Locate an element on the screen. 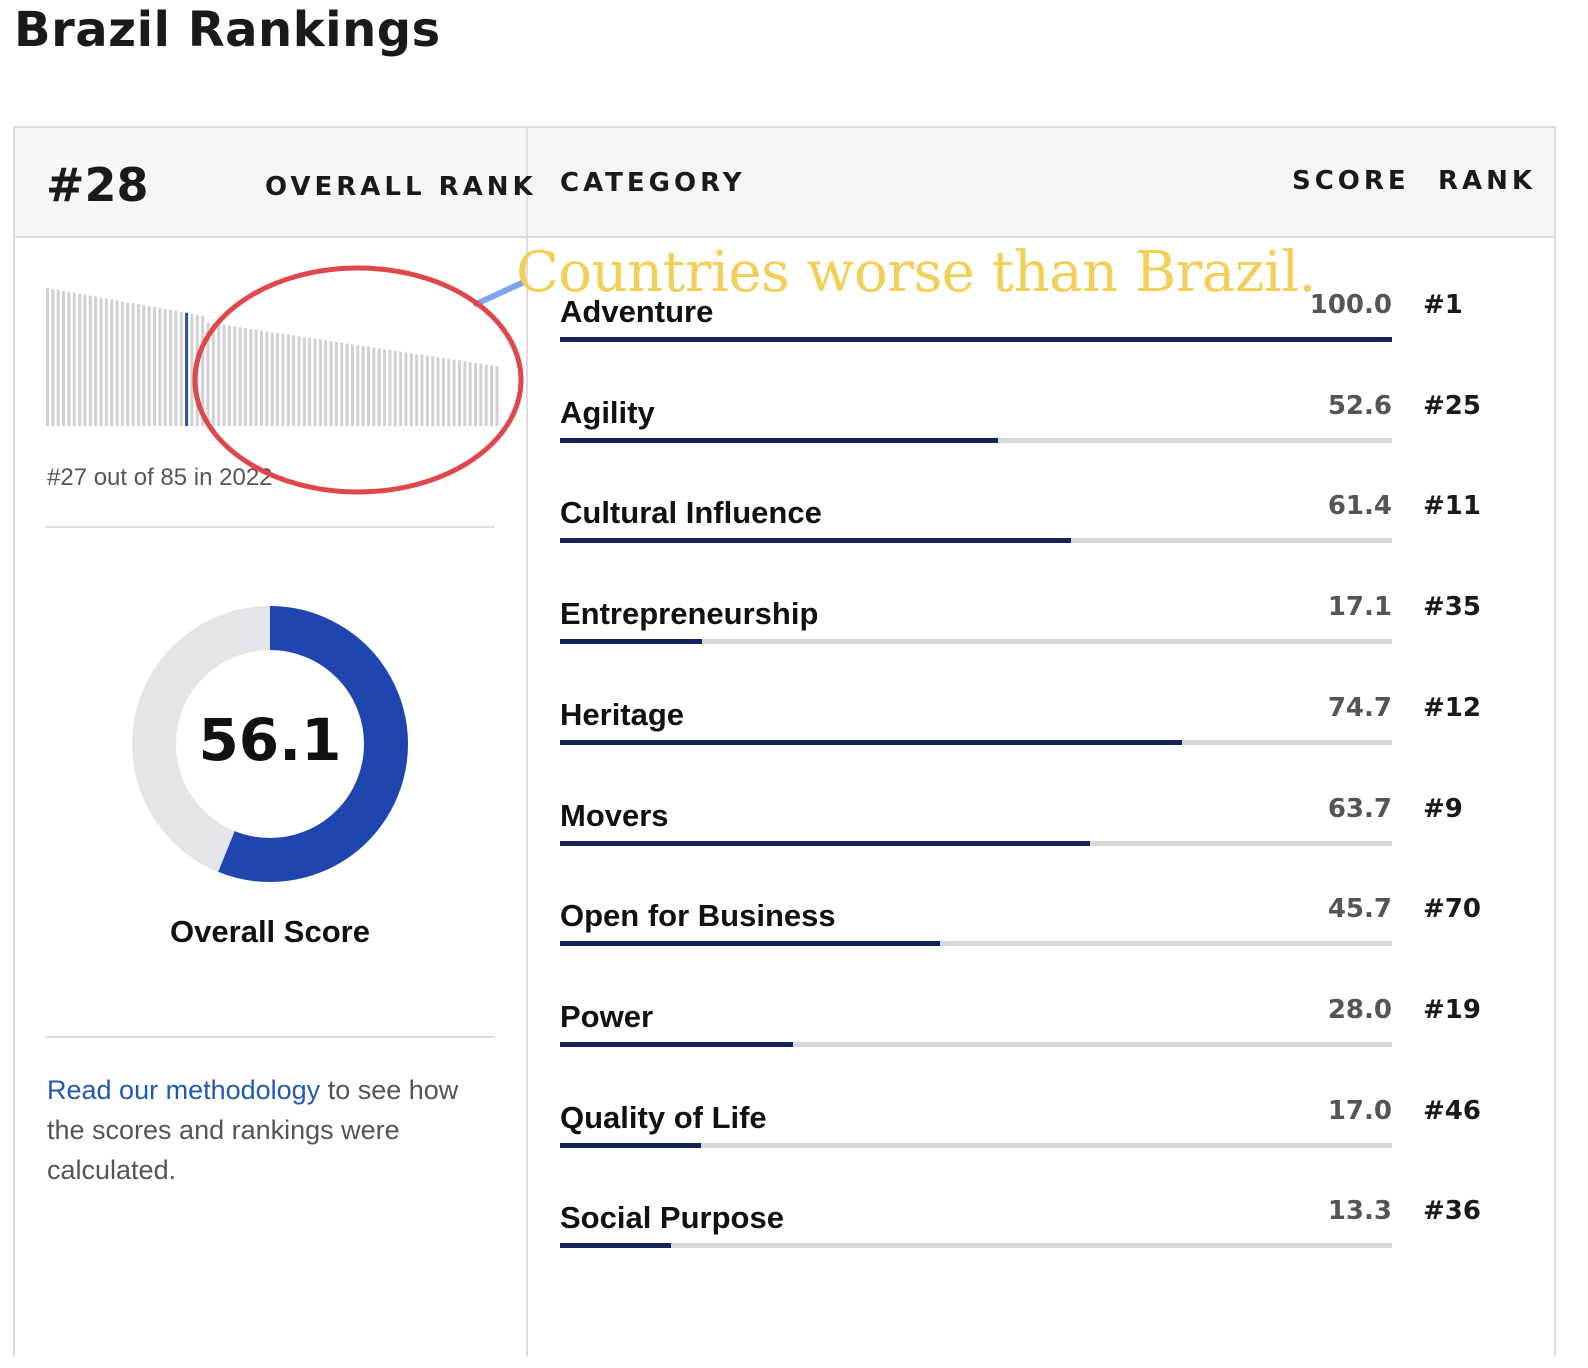 This screenshot has height=1368, width=1588. category-score: 45.7 is located at coordinates (1359, 909).